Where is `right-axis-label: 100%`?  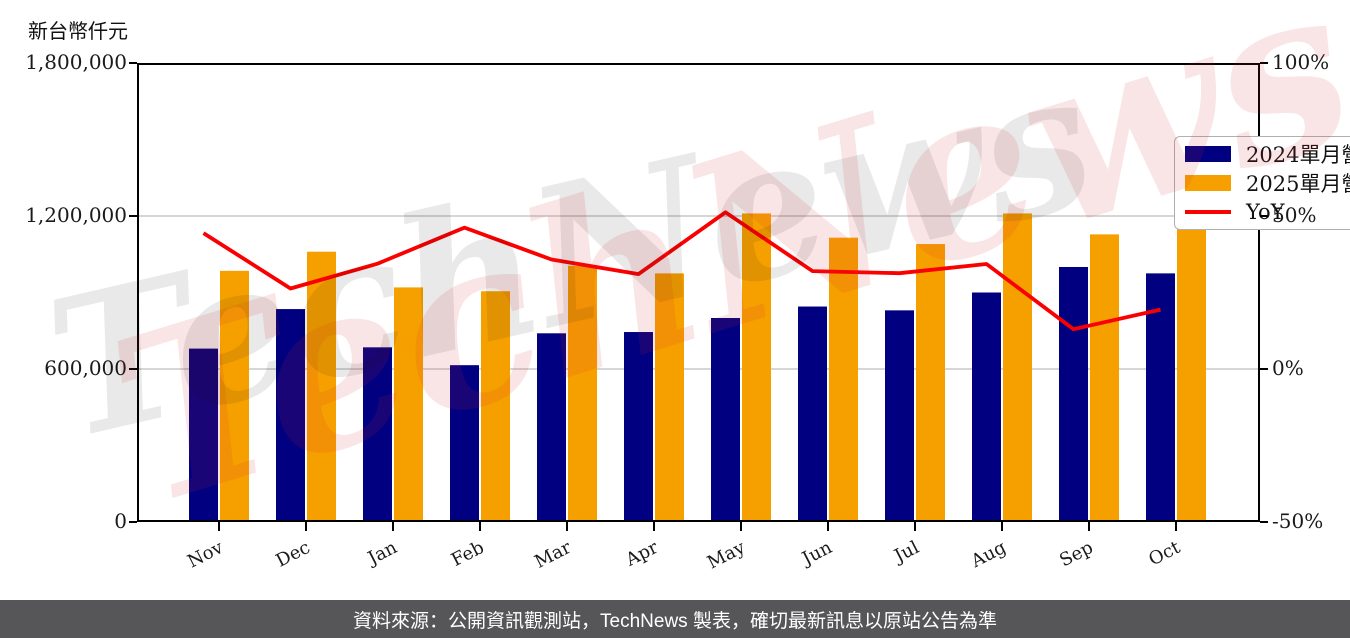
right-axis-label: 100% is located at coordinates (1301, 62).